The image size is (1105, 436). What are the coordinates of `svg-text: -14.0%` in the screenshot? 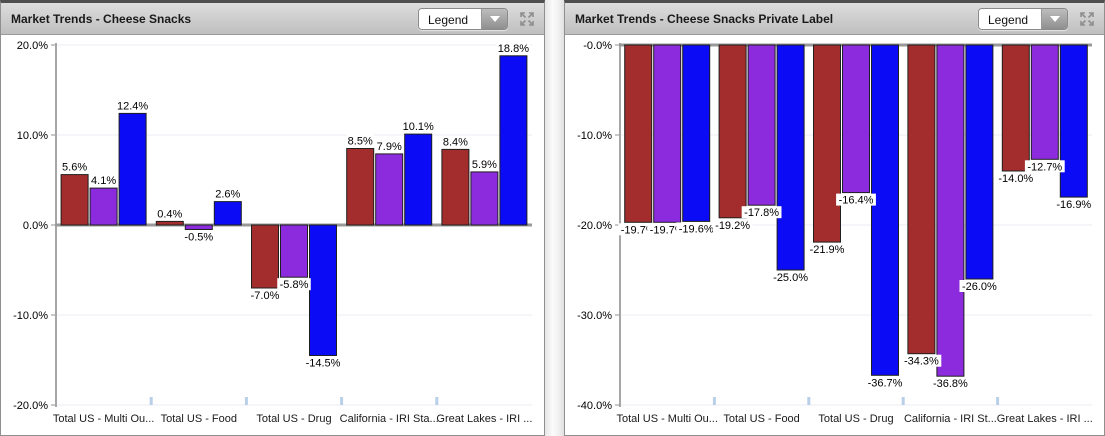 It's located at (1015, 179).